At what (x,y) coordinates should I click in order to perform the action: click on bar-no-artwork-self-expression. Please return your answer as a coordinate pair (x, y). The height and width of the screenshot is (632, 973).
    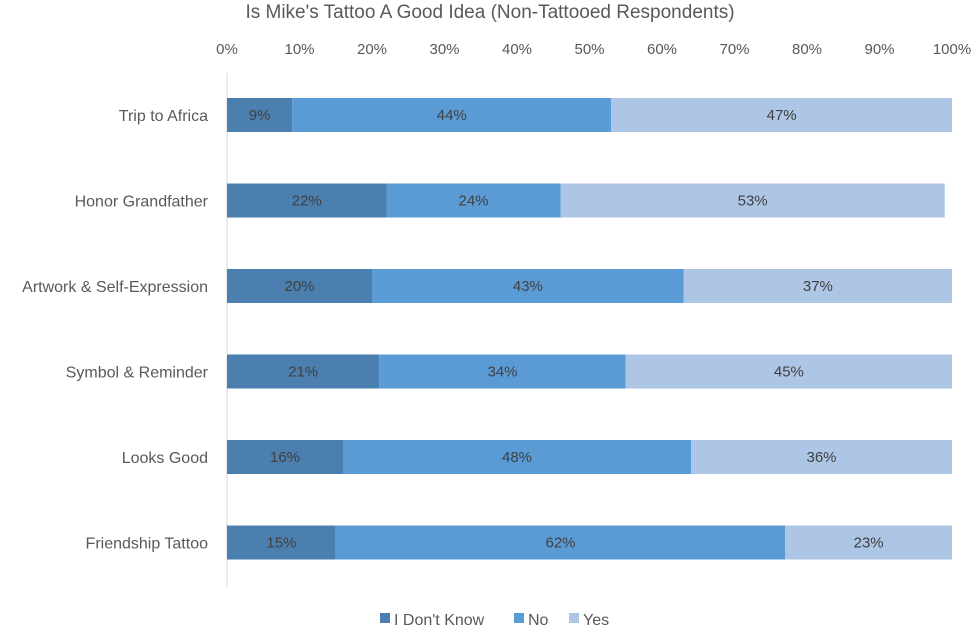
    Looking at the image, I should click on (528, 286).